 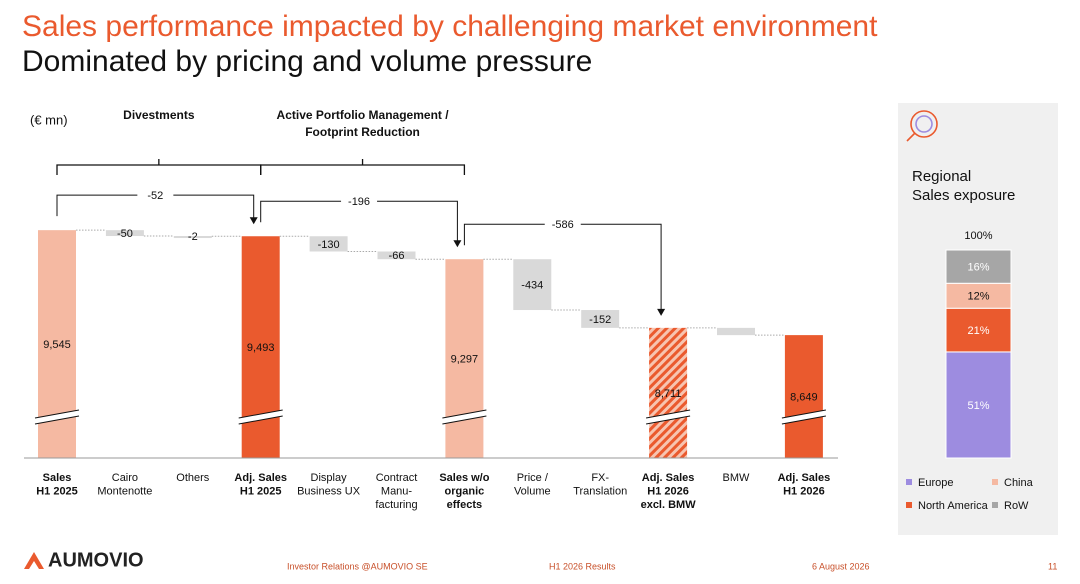 I want to click on x-tick-label: Contract Manu-facturing, so click(x=396, y=491).